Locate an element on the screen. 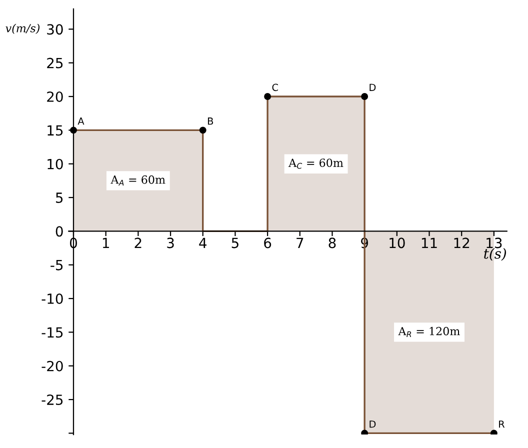 The image size is (528, 448). x-tick-label: 12 is located at coordinates (462, 243).